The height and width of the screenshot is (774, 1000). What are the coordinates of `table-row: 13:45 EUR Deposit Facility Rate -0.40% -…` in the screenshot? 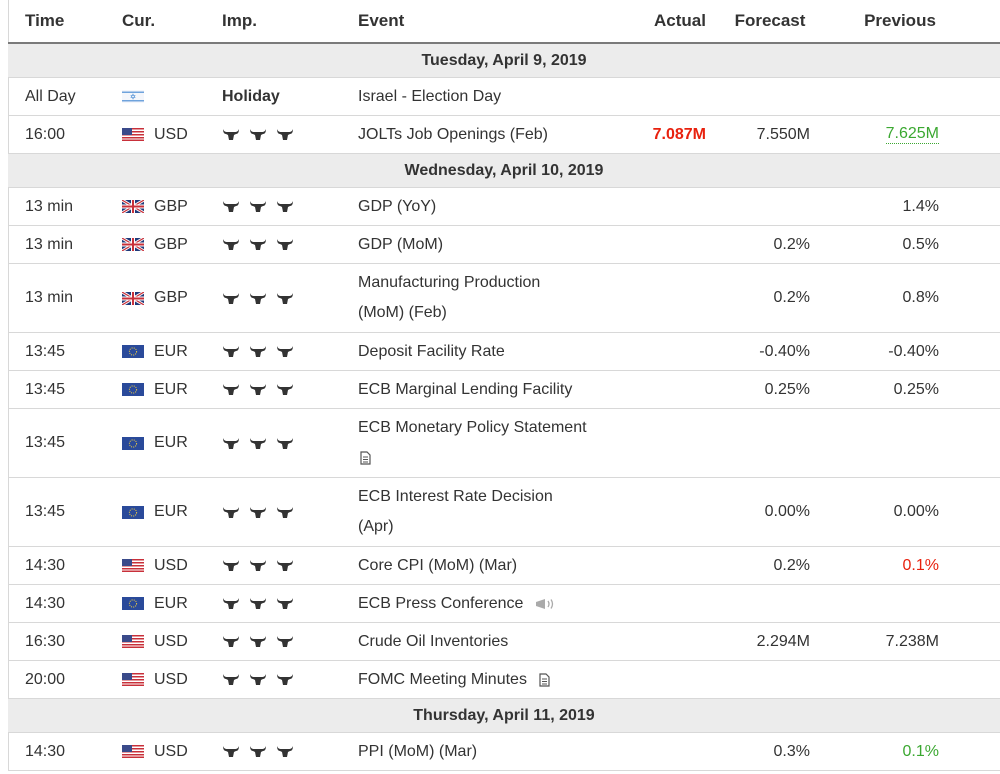 It's located at (504, 352).